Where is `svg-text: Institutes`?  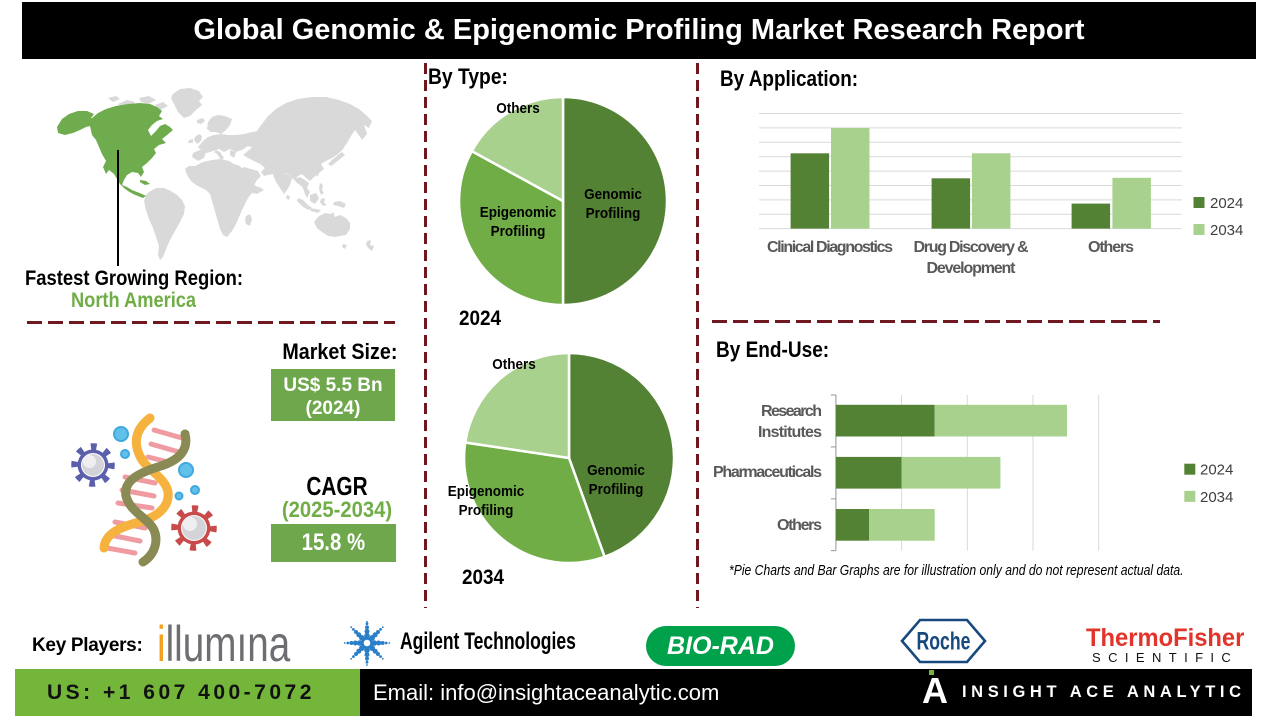
svg-text: Institutes is located at coordinates (790, 432).